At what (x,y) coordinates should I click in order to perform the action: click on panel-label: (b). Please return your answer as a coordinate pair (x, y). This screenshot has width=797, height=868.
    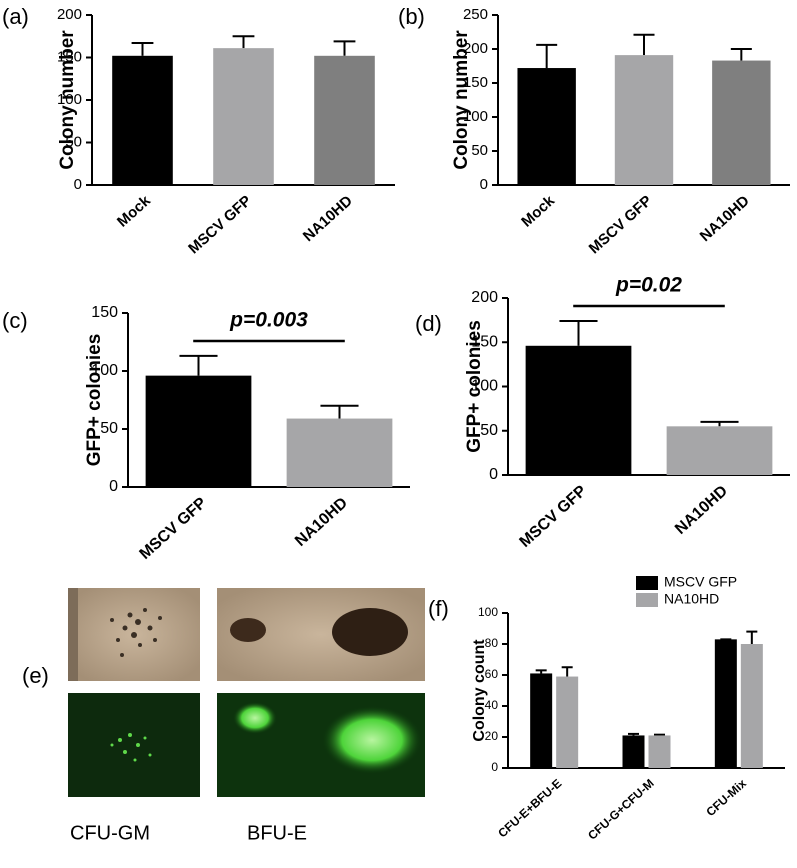
    Looking at the image, I should click on (411, 16).